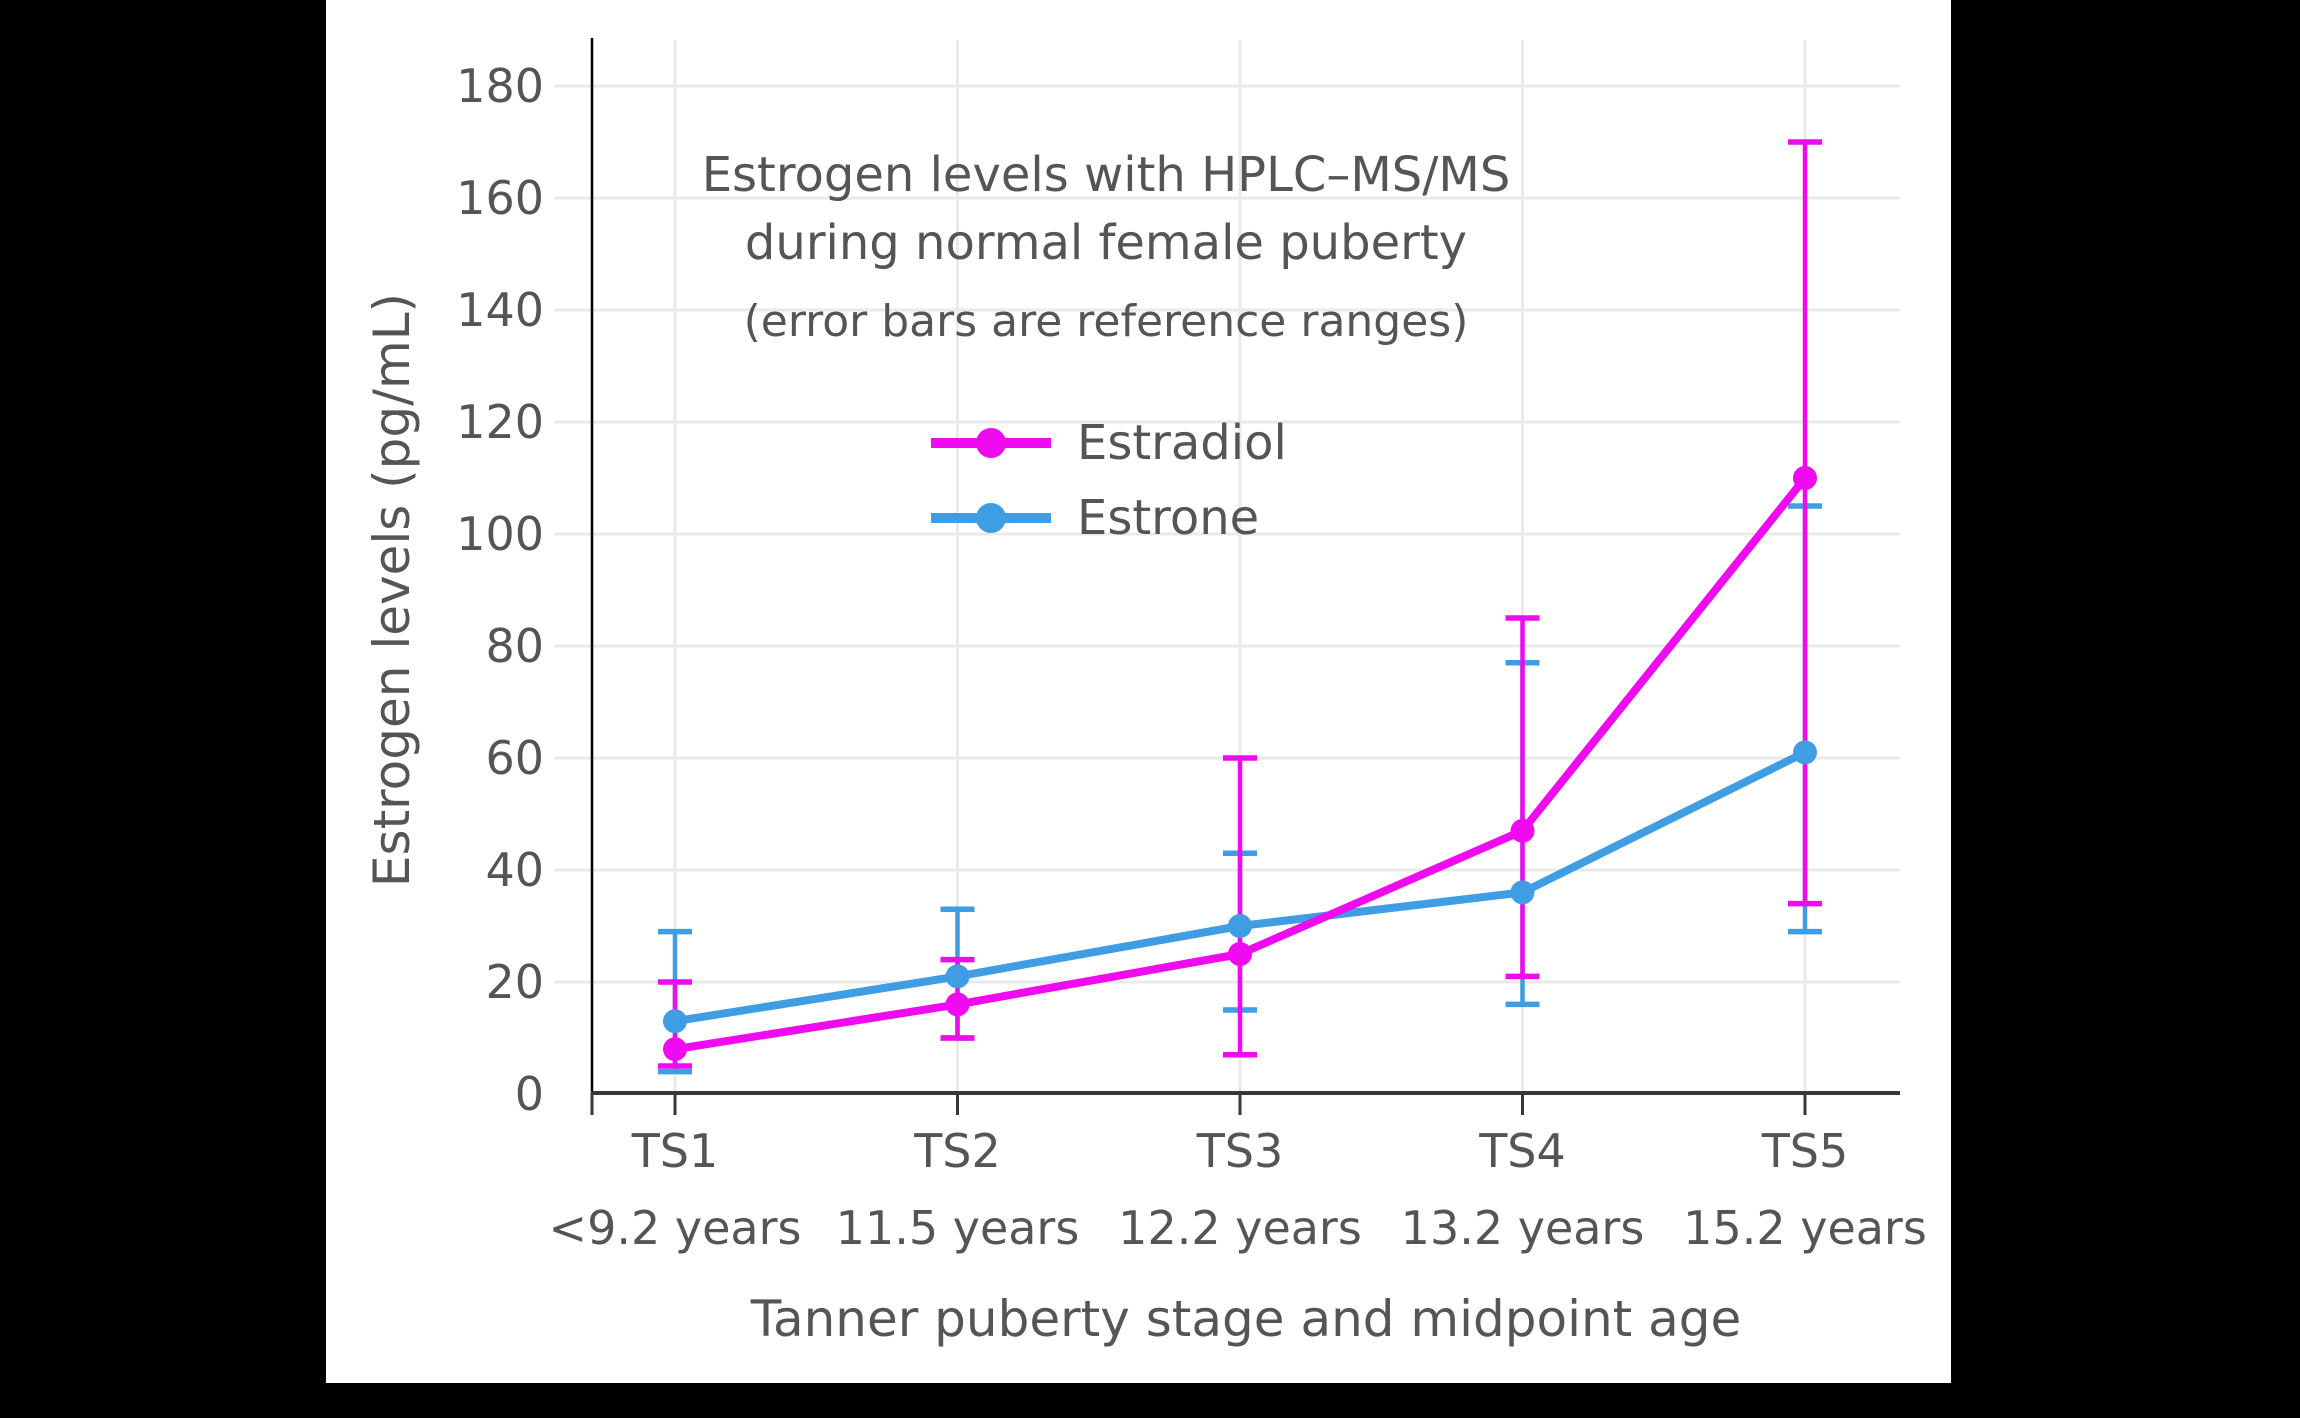 The height and width of the screenshot is (1418, 2300). I want to click on x-tick-label-age: 15.2 years, so click(1805, 1228).